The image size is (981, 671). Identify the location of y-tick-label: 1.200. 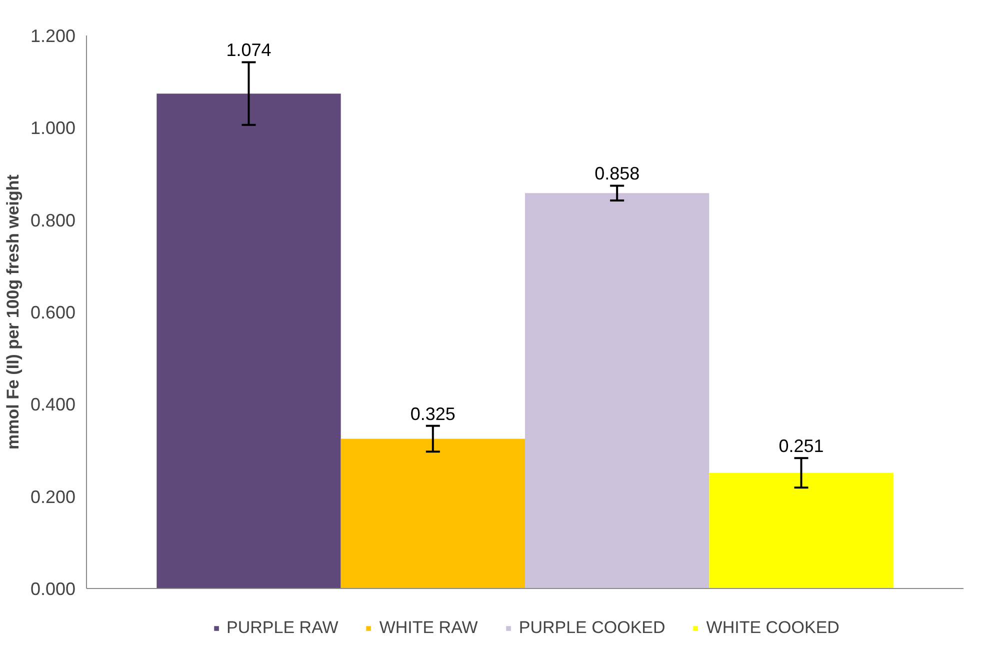
(53, 36).